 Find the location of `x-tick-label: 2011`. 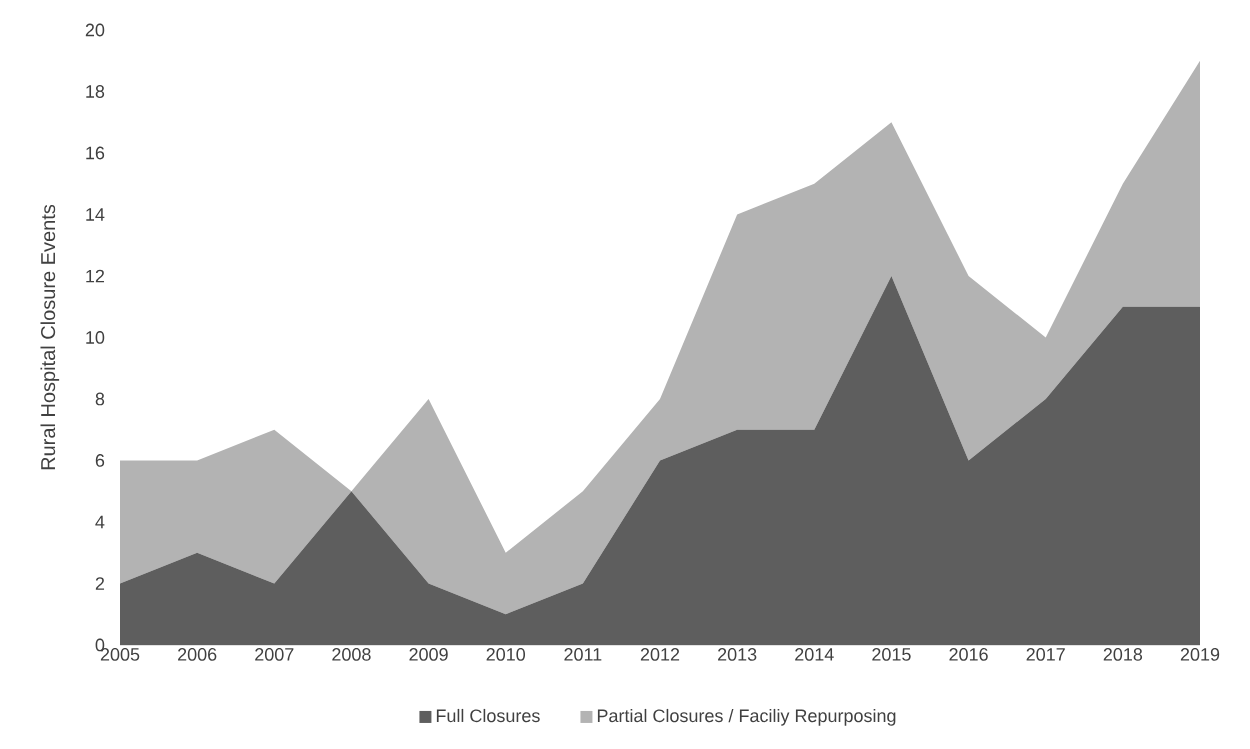

x-tick-label: 2011 is located at coordinates (583, 654).